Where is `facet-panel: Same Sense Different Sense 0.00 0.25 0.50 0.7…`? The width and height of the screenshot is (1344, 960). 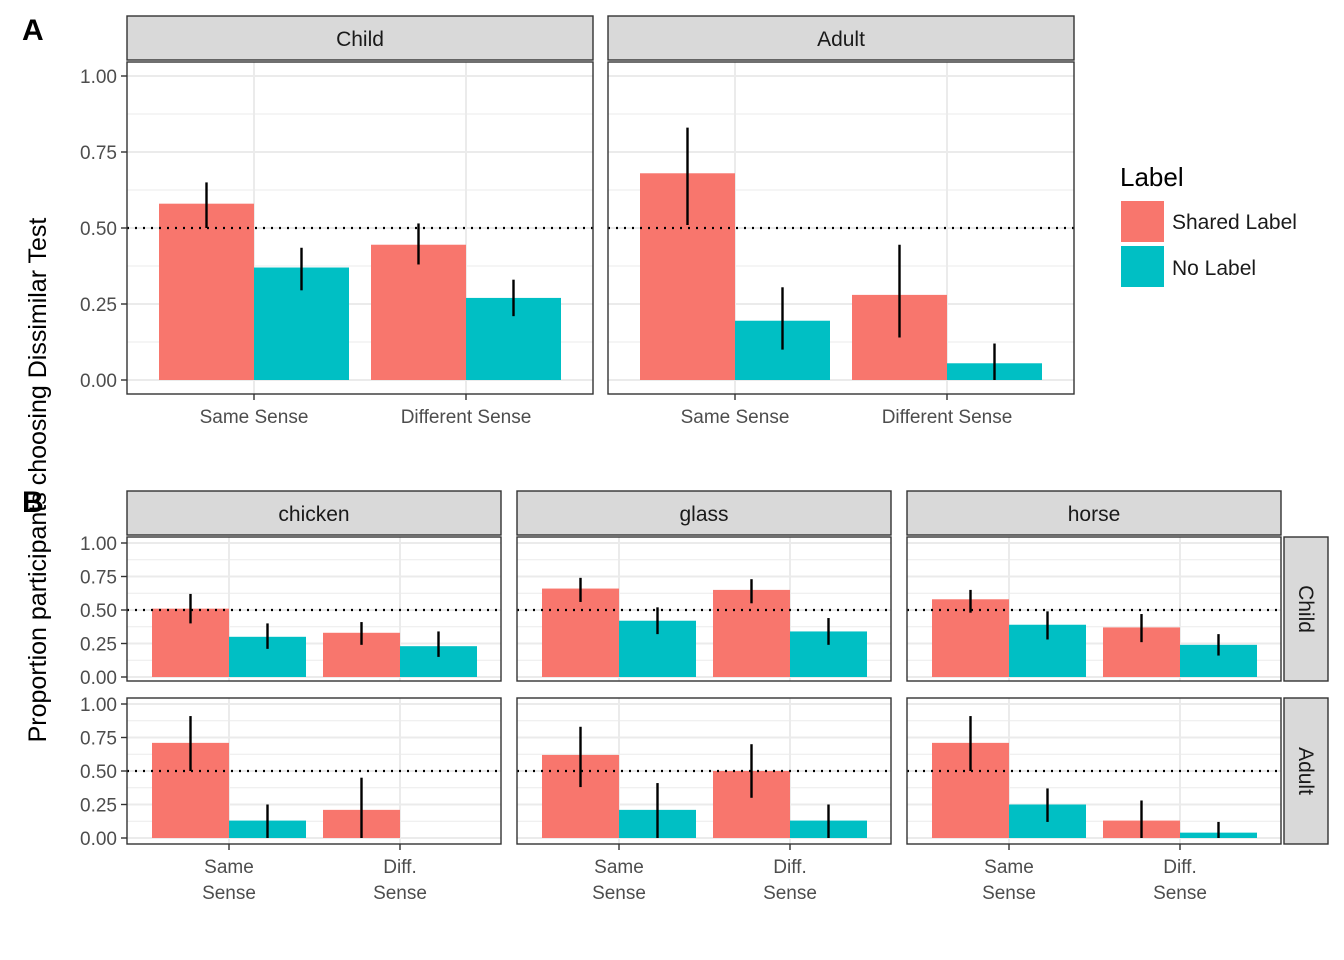
facet-panel: Same Sense Different Sense 0.00 0.25 0.50 0.7… is located at coordinates (337, 244).